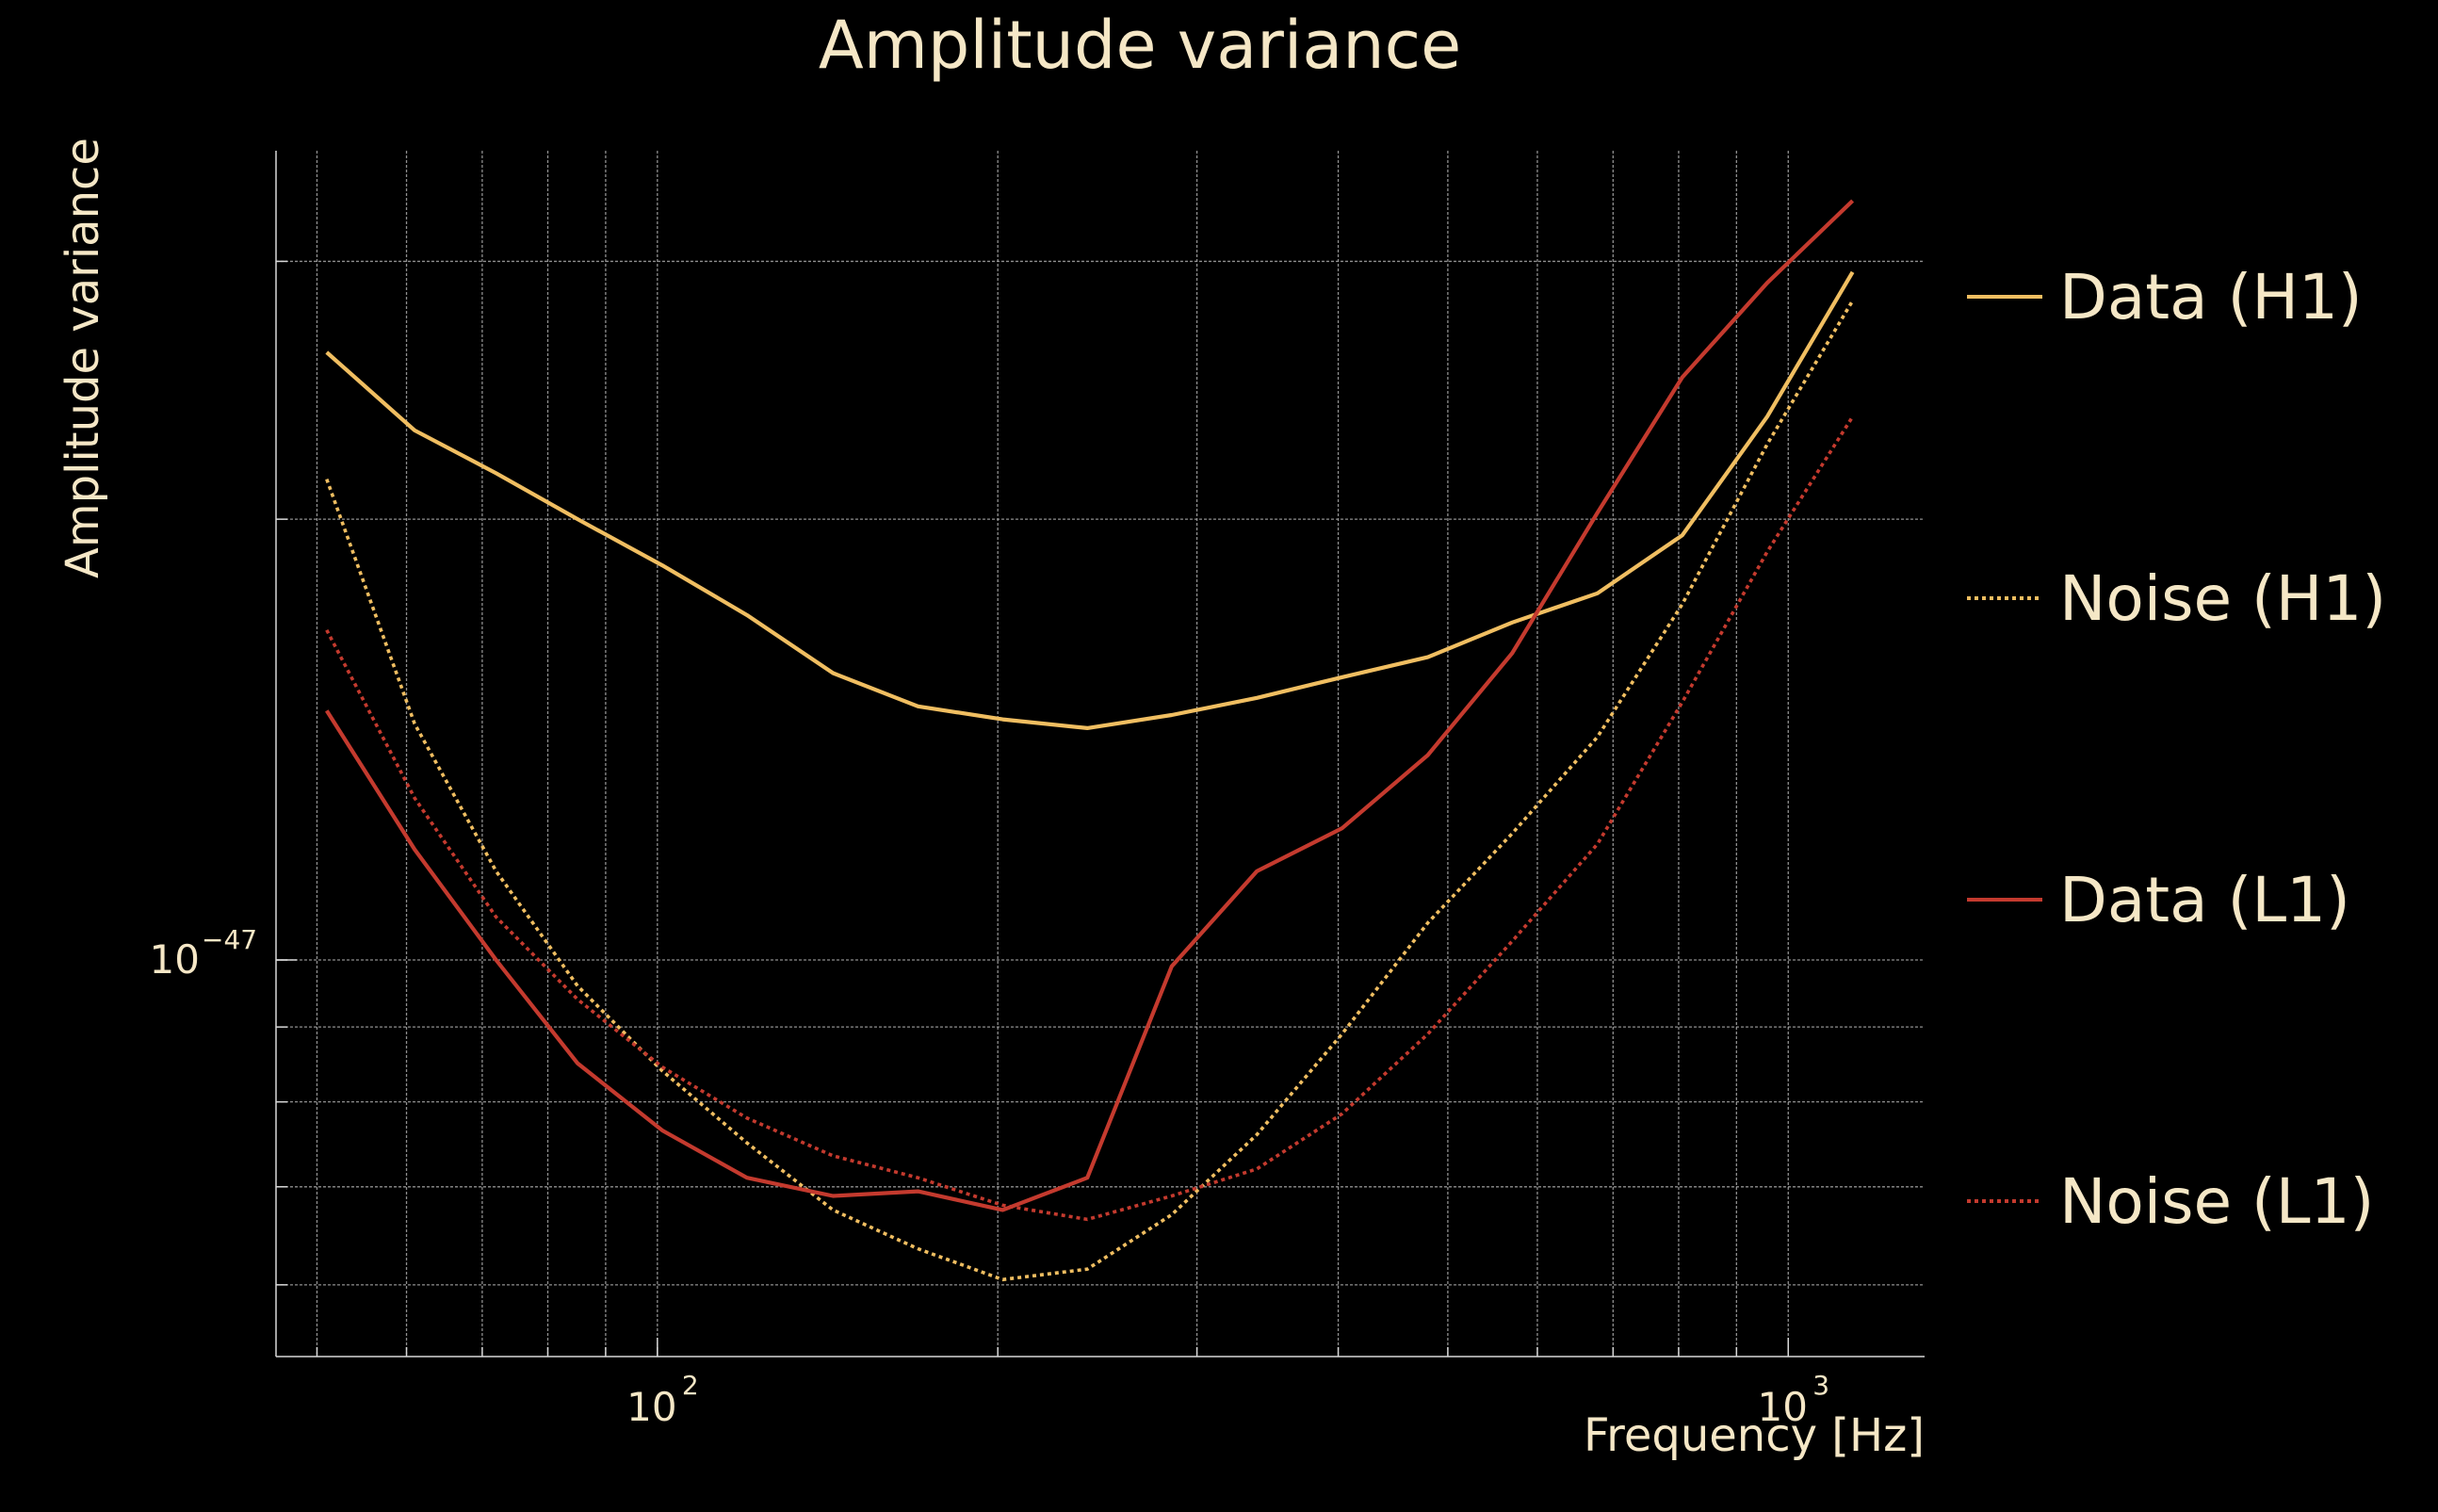 This screenshot has width=2438, height=1512. Describe the element at coordinates (2211, 297) in the screenshot. I see `legend-label-data-h1: Data (H1)` at that location.